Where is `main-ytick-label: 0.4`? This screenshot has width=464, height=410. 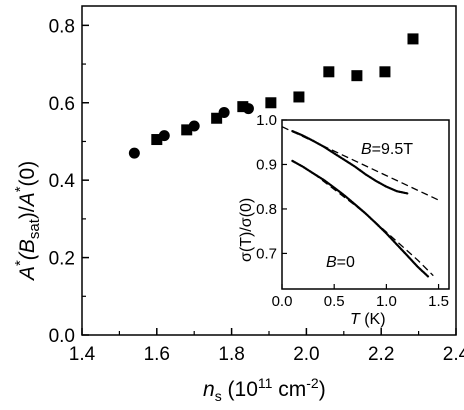 main-ytick-label: 0.4 is located at coordinates (62, 181).